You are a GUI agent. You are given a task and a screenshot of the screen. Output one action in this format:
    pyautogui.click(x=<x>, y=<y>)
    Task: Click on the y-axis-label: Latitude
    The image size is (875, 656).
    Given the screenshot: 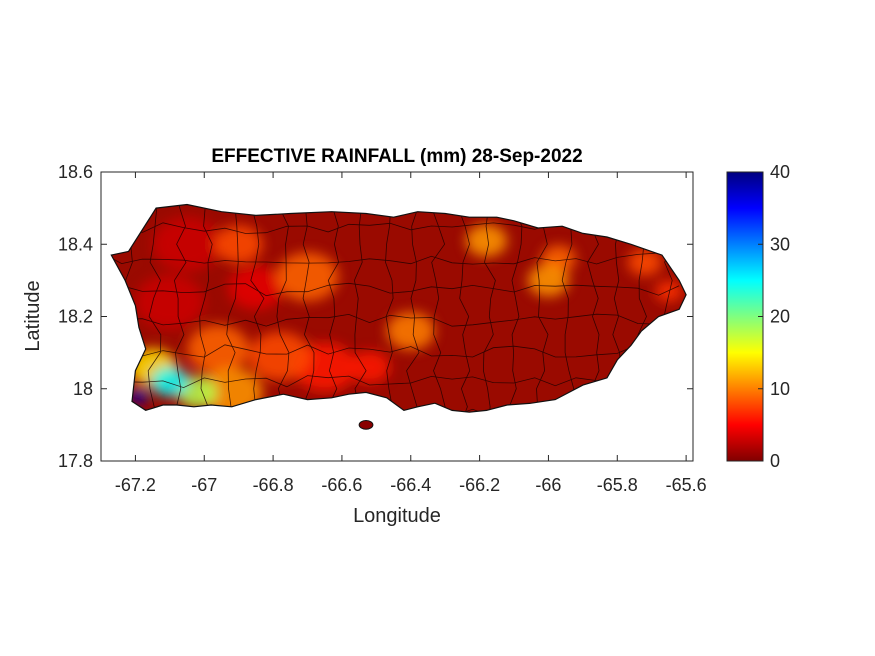 What is the action you would take?
    pyautogui.click(x=33, y=315)
    